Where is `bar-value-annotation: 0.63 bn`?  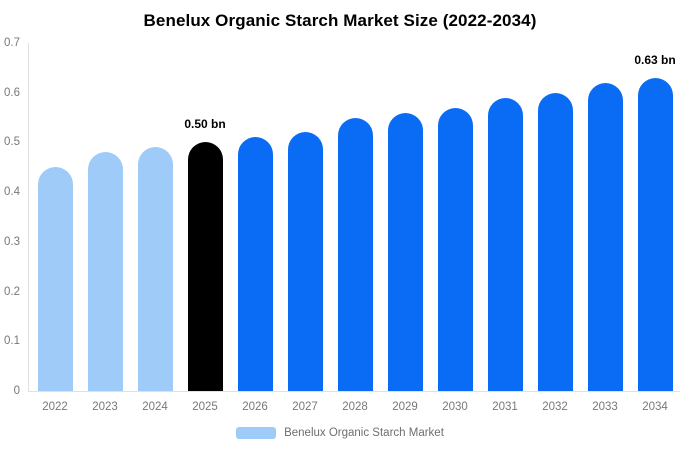
bar-value-annotation: 0.63 bn is located at coordinates (655, 59).